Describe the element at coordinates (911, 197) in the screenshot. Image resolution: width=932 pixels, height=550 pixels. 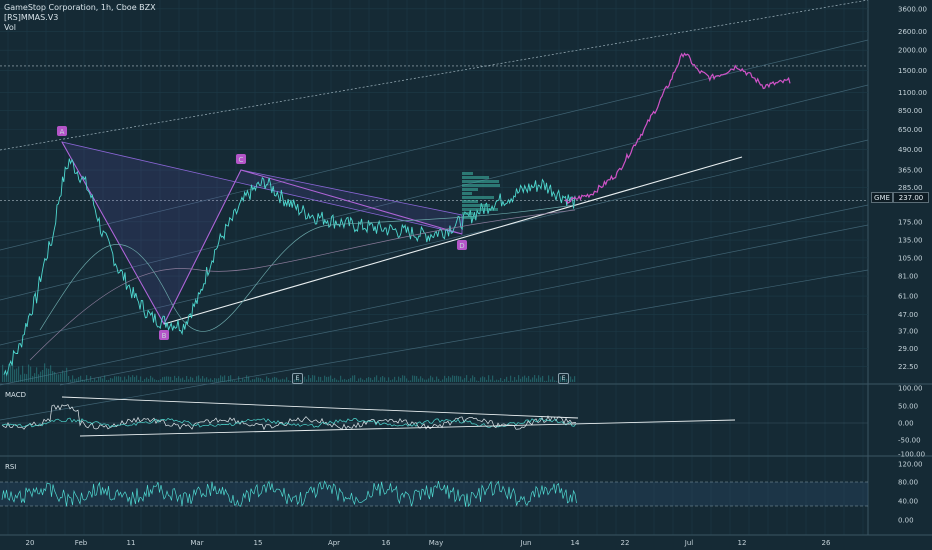
I see `last-price: 237.00` at that location.